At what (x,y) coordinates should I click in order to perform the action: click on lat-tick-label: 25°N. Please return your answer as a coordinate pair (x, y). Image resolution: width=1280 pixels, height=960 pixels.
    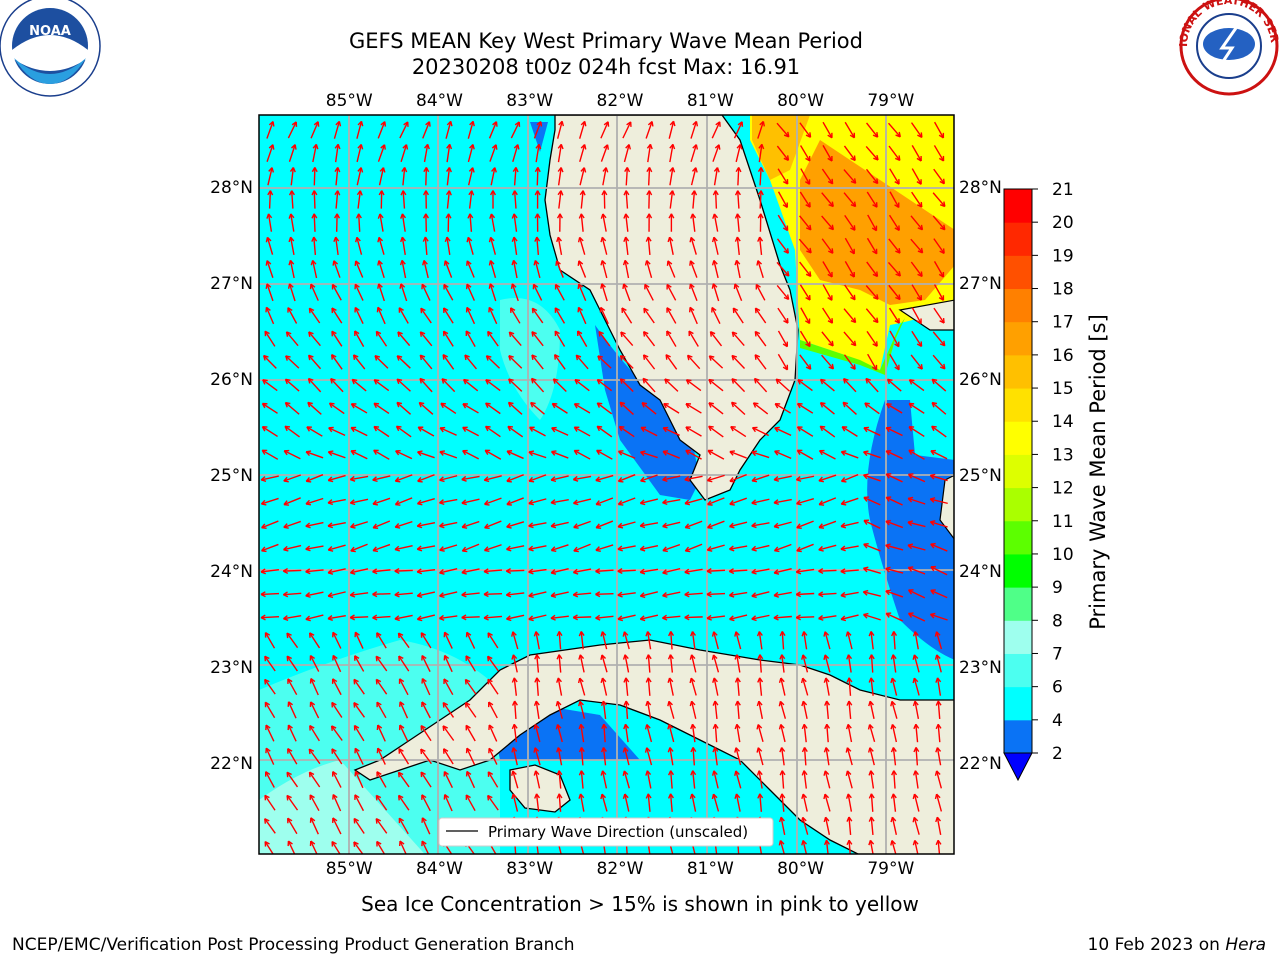
    Looking at the image, I should click on (231, 476).